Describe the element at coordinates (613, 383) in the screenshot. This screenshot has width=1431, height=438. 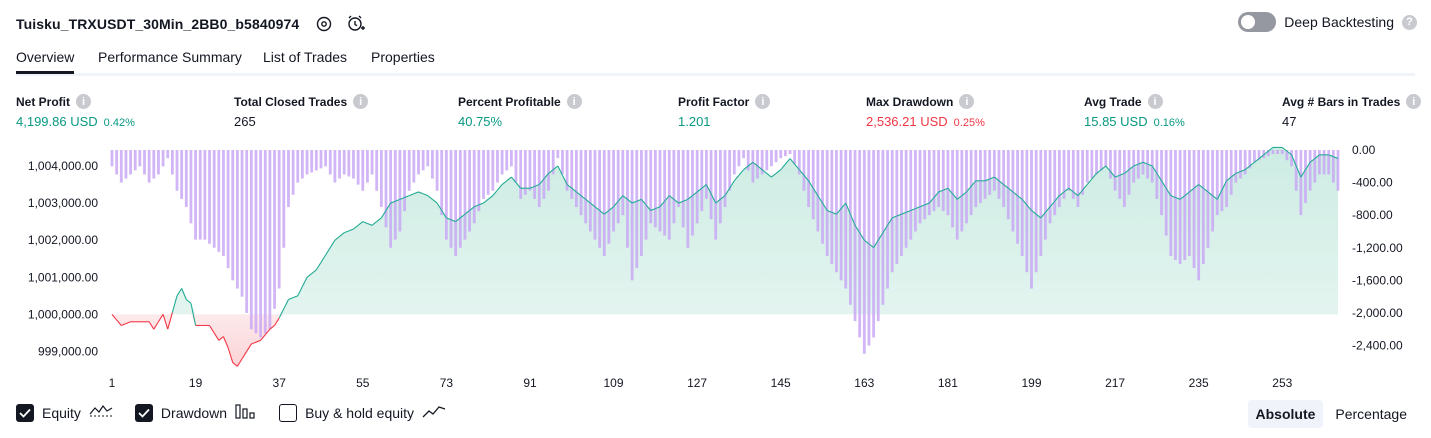
I see `x-axis-tick: 109` at that location.